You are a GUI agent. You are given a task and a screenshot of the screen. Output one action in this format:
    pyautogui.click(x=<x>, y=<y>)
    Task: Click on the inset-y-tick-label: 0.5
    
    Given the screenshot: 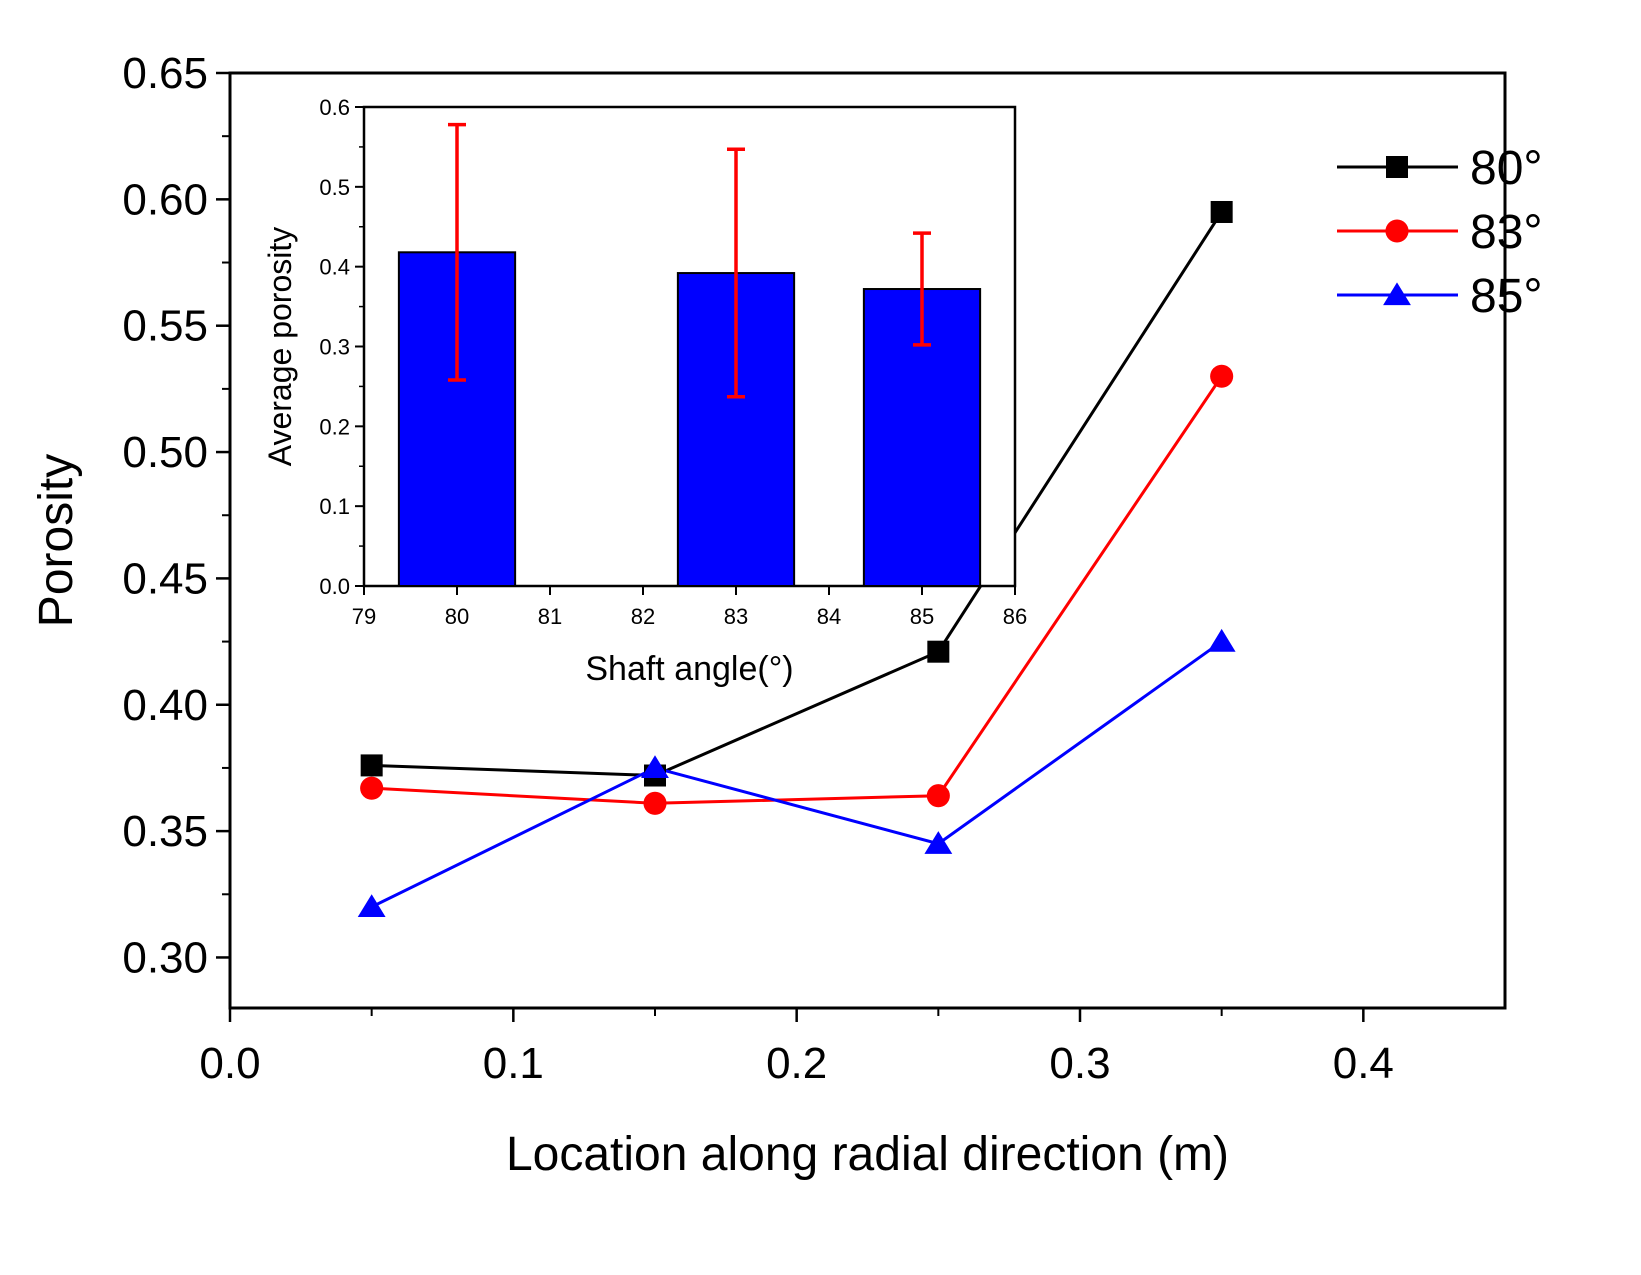 What is the action you would take?
    pyautogui.click(x=334, y=187)
    